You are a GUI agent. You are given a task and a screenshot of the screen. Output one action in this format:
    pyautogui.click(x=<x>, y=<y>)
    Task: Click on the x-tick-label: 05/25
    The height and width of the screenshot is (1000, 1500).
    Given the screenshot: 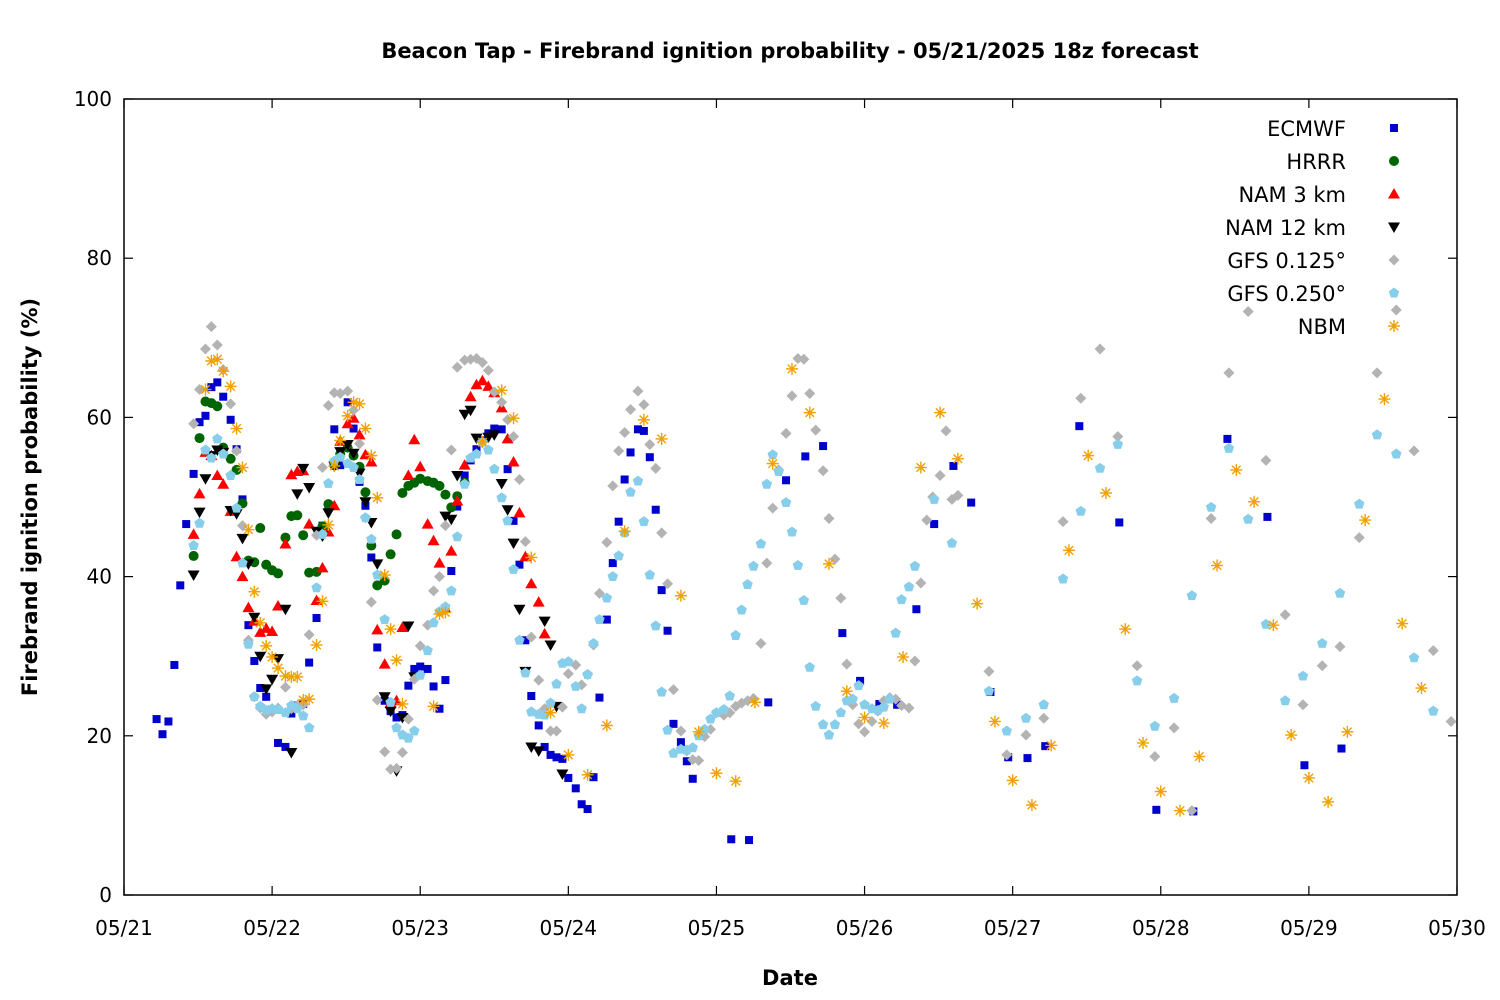 What is the action you would take?
    pyautogui.click(x=717, y=928)
    